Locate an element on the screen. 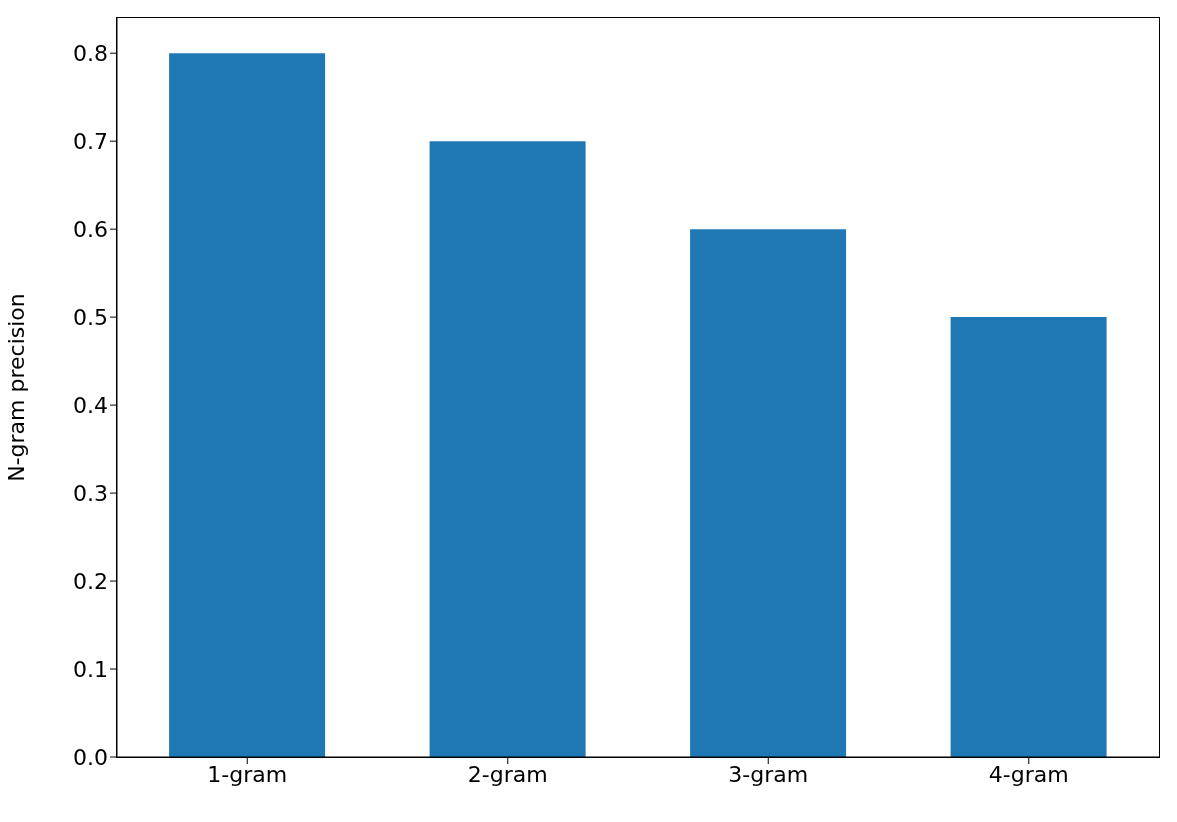  y-tick-label: 0.0 is located at coordinates (90, 757).